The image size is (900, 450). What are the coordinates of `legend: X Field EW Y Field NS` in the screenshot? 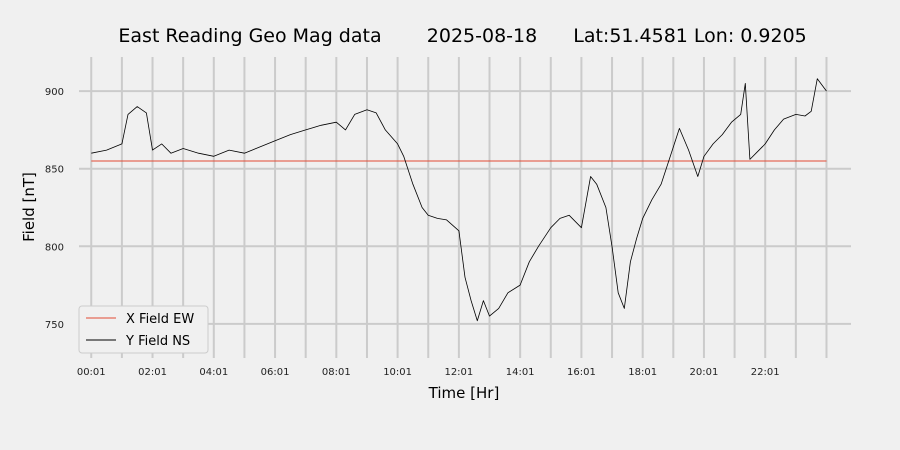 It's located at (143, 329).